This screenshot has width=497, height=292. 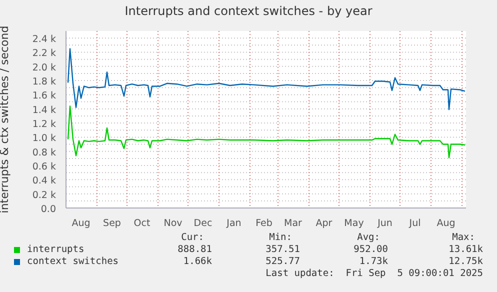 What do you see at coordinates (280, 237) in the screenshot?
I see `text: Min:` at bounding box center [280, 237].